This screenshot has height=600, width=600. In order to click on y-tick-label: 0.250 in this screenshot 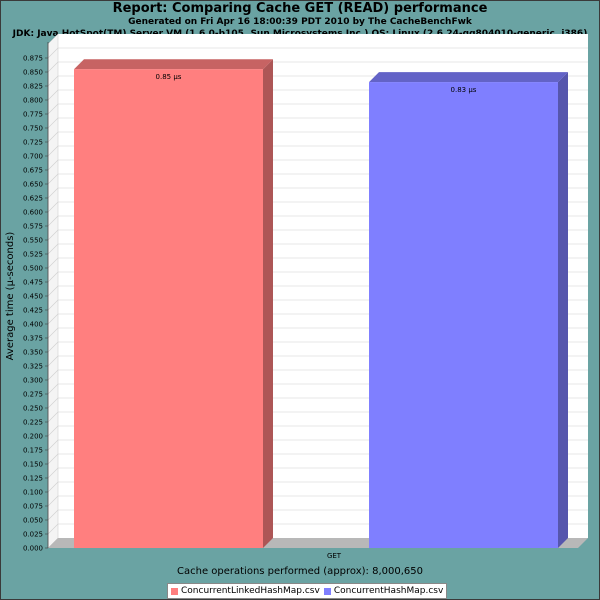, I will do `click(33, 409)`.